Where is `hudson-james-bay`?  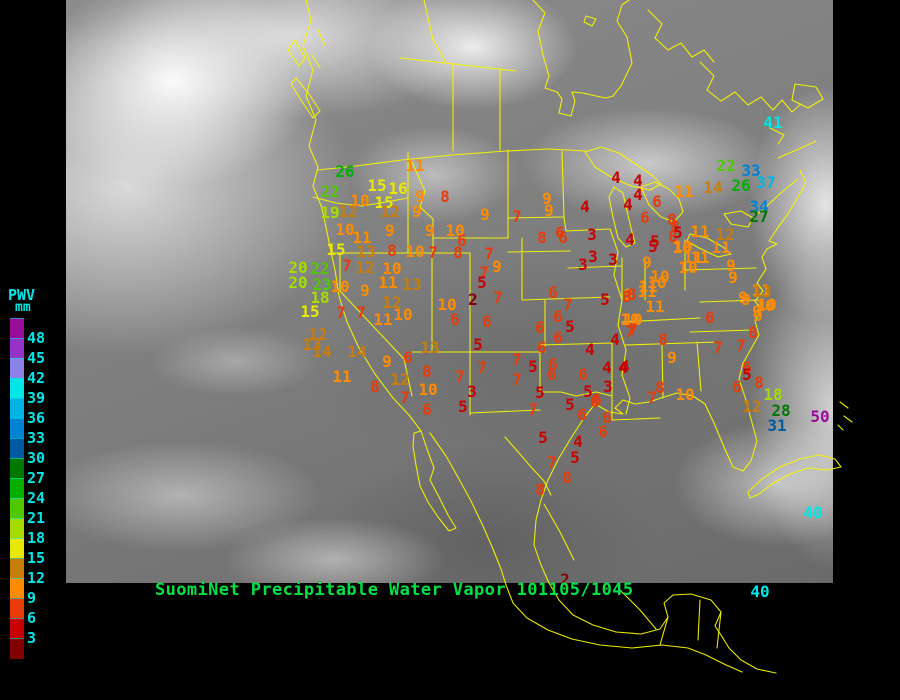 hudson-james-bay is located at coordinates (582, 58).